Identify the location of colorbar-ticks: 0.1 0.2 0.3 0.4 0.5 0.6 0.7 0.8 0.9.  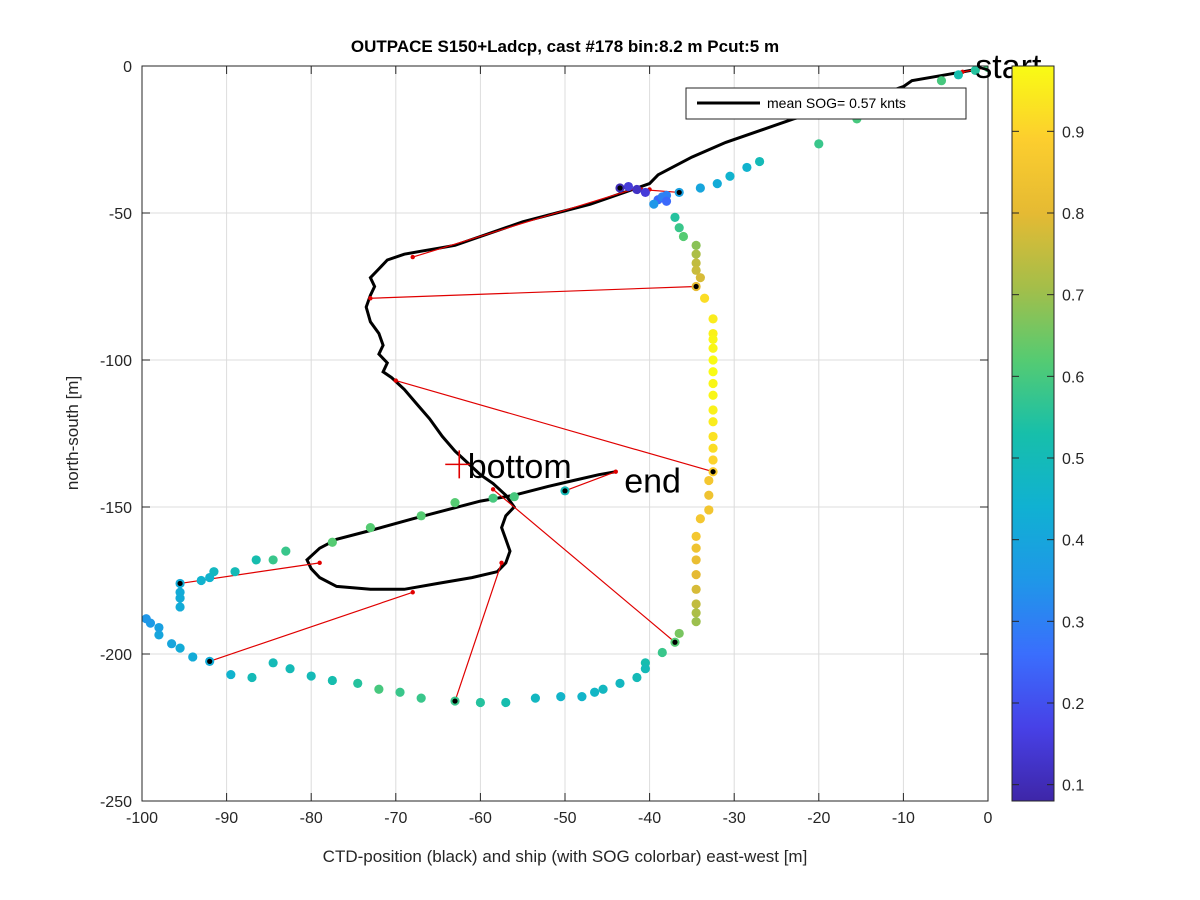
(1048, 459).